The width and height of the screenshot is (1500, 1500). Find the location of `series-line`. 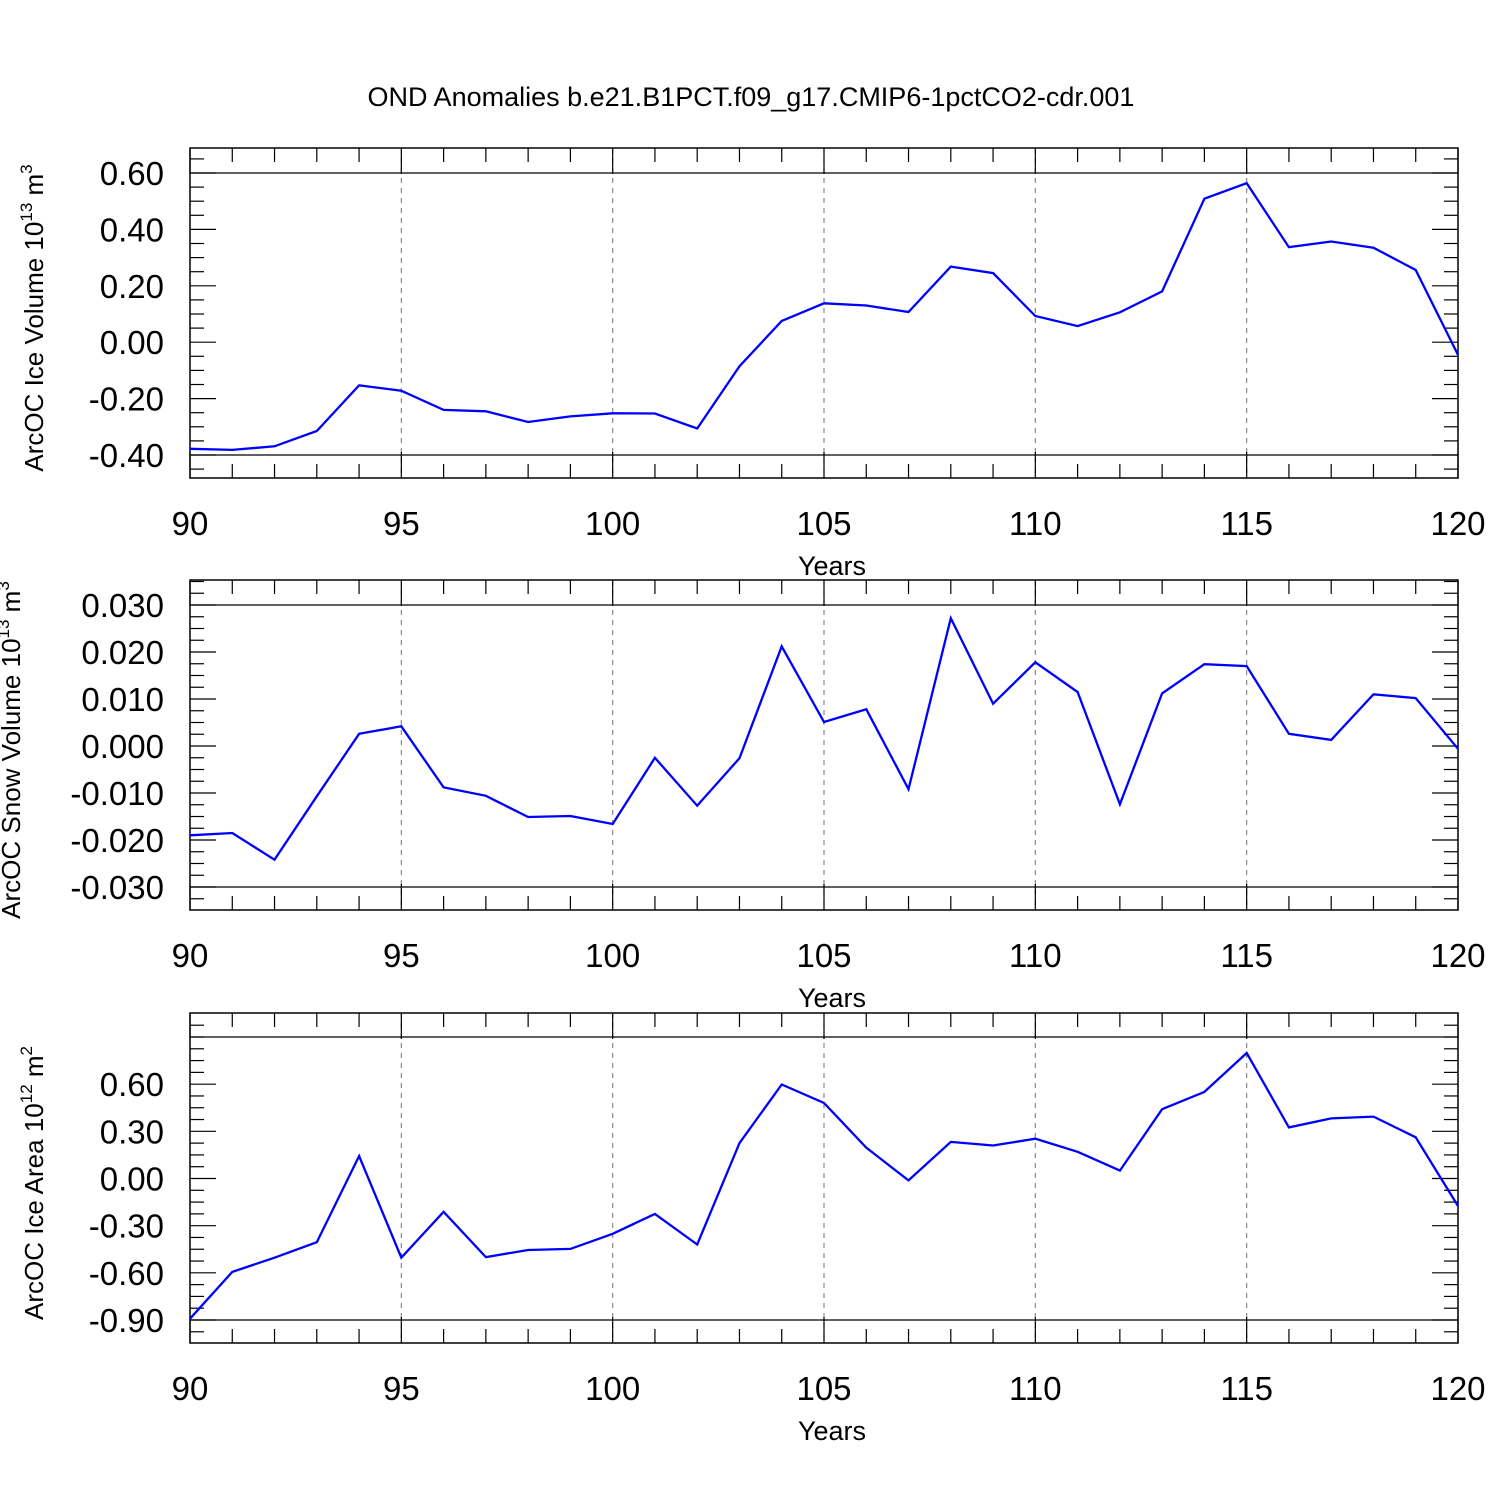

series-line is located at coordinates (824, 738).